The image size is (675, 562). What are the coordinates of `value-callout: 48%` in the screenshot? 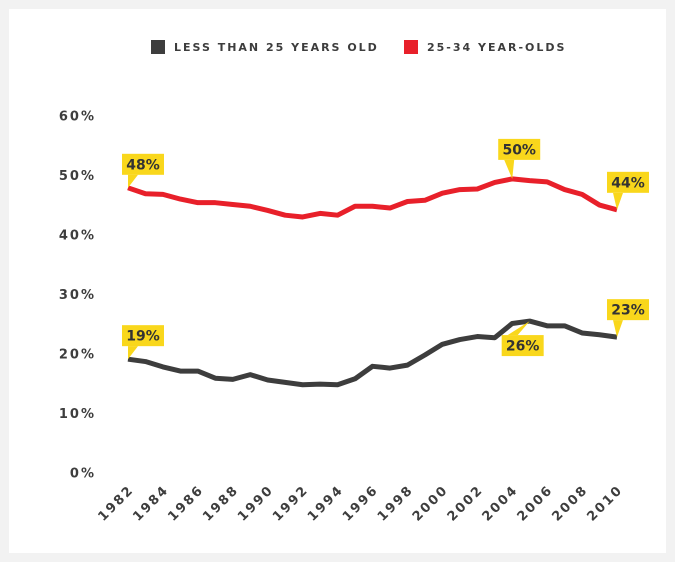 It's located at (143, 170).